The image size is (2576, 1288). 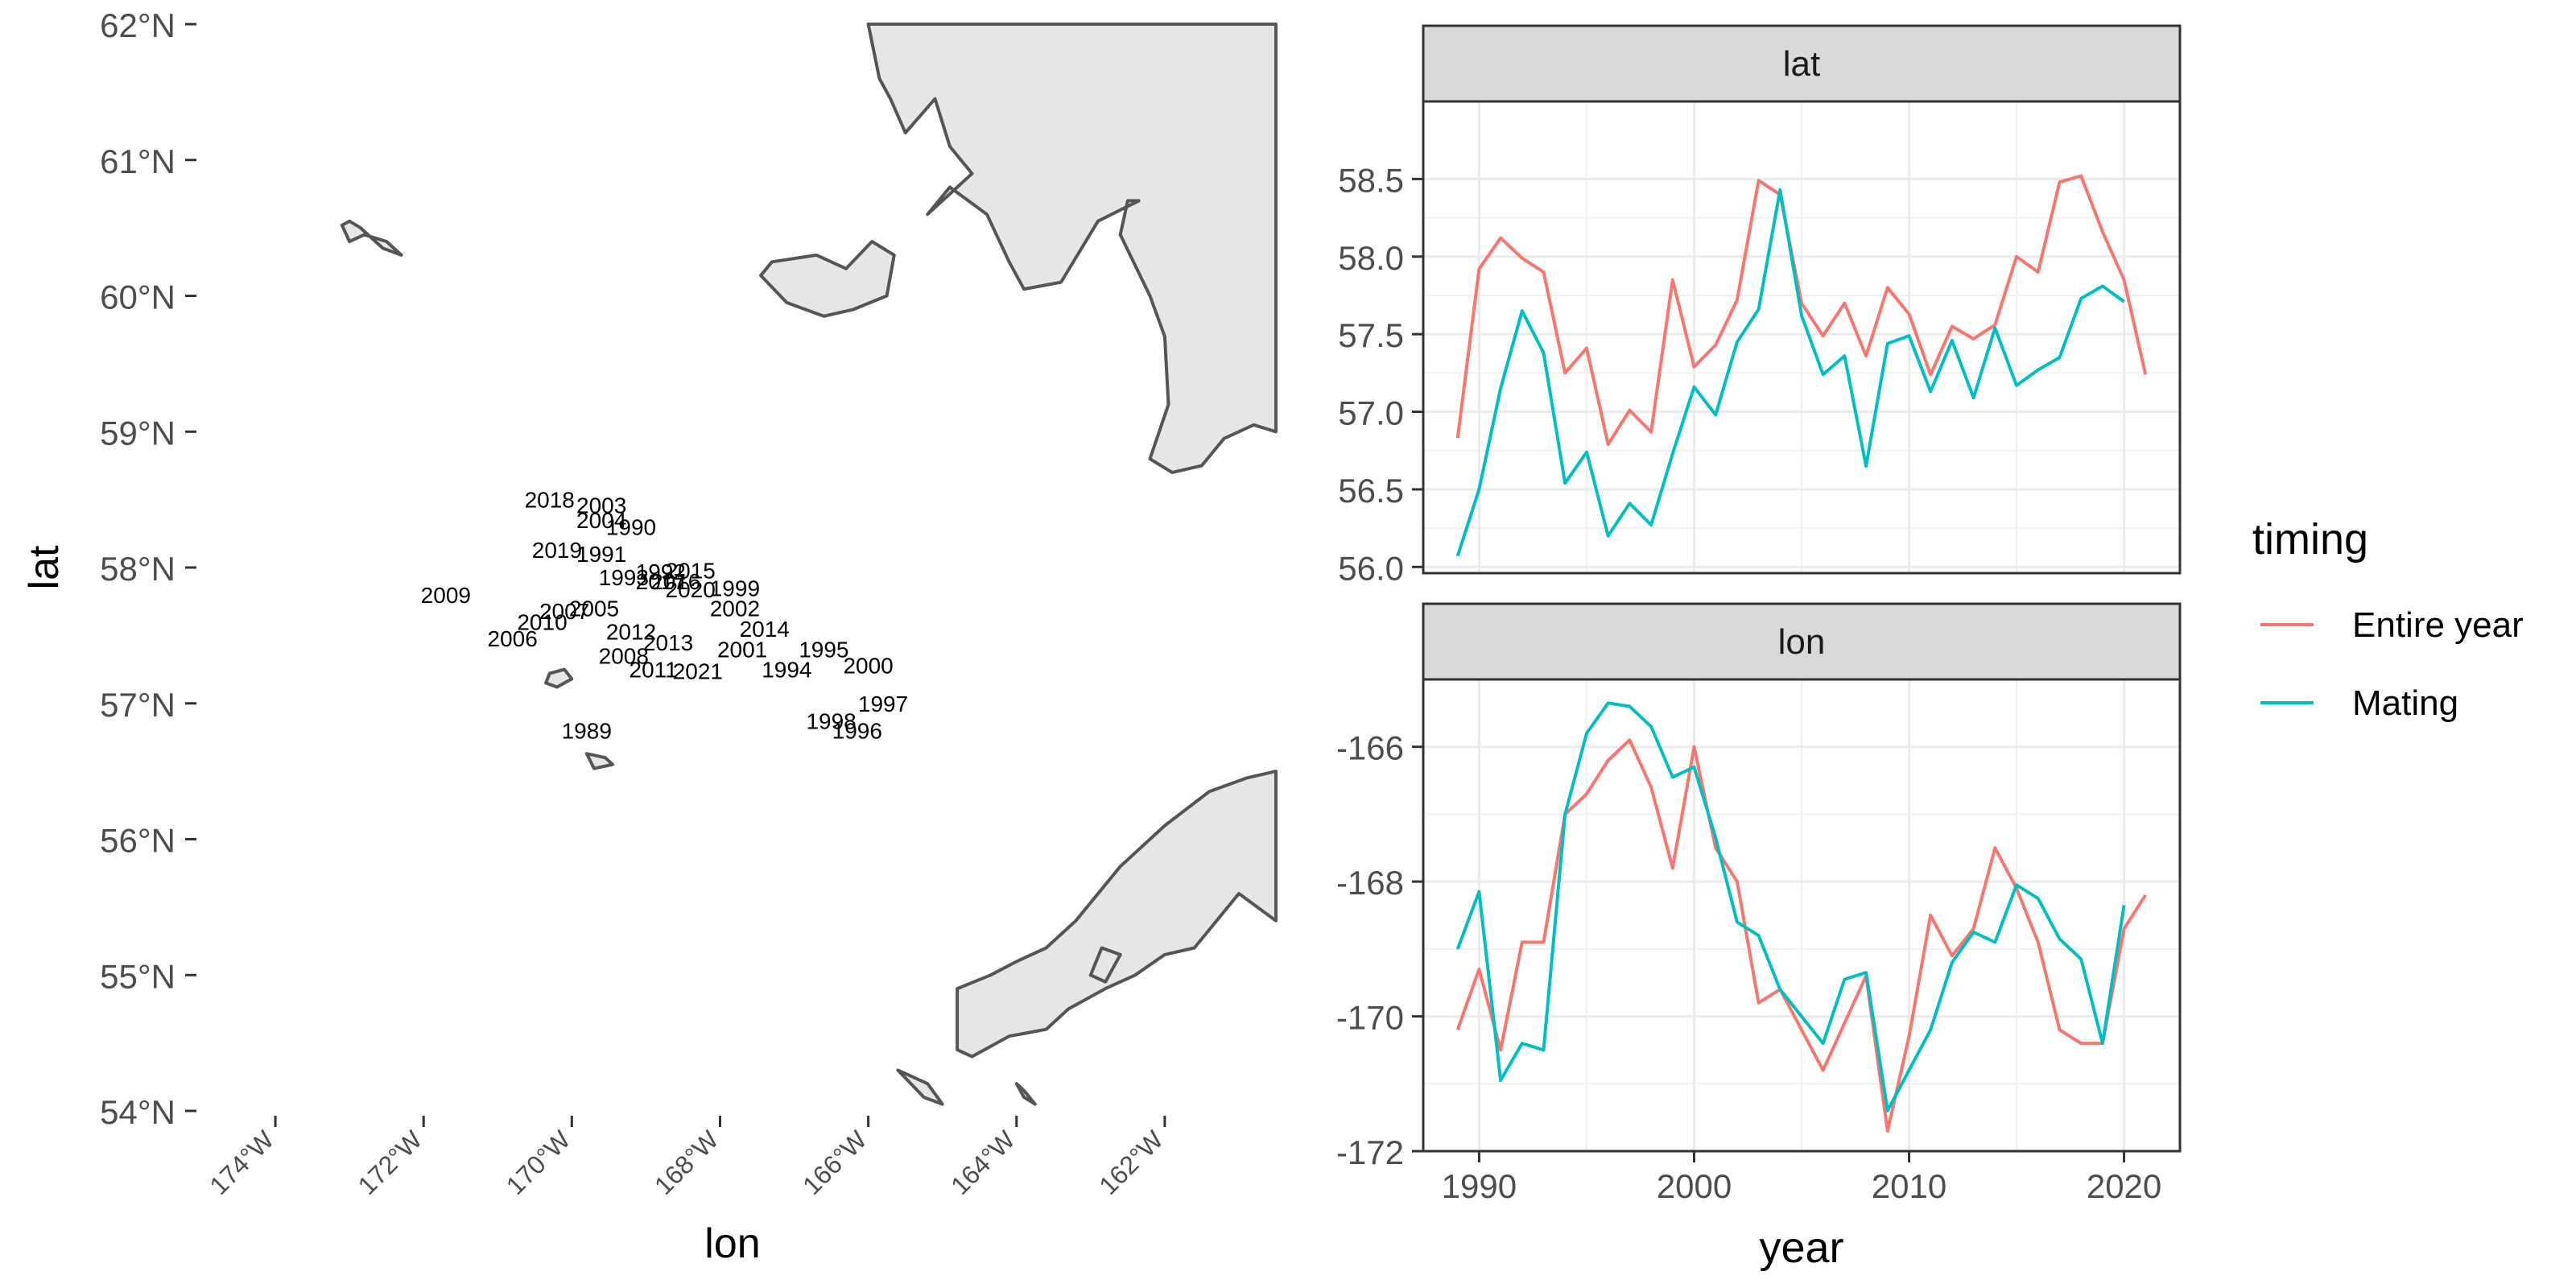 I want to click on map-year-label-2013: 2013, so click(x=668, y=642).